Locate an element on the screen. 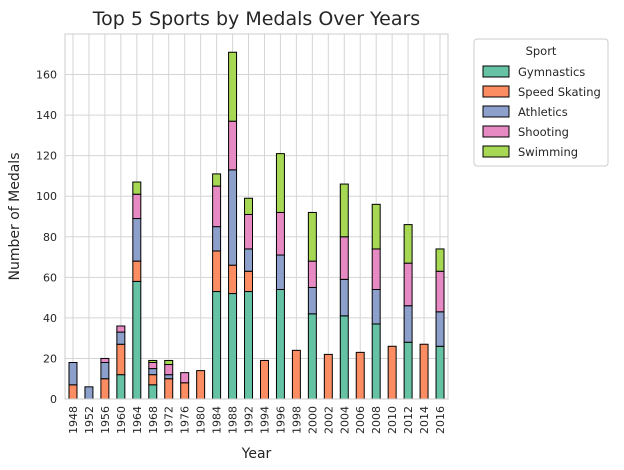 The width and height of the screenshot is (624, 470). x-tick-label: 1976 is located at coordinates (185, 420).